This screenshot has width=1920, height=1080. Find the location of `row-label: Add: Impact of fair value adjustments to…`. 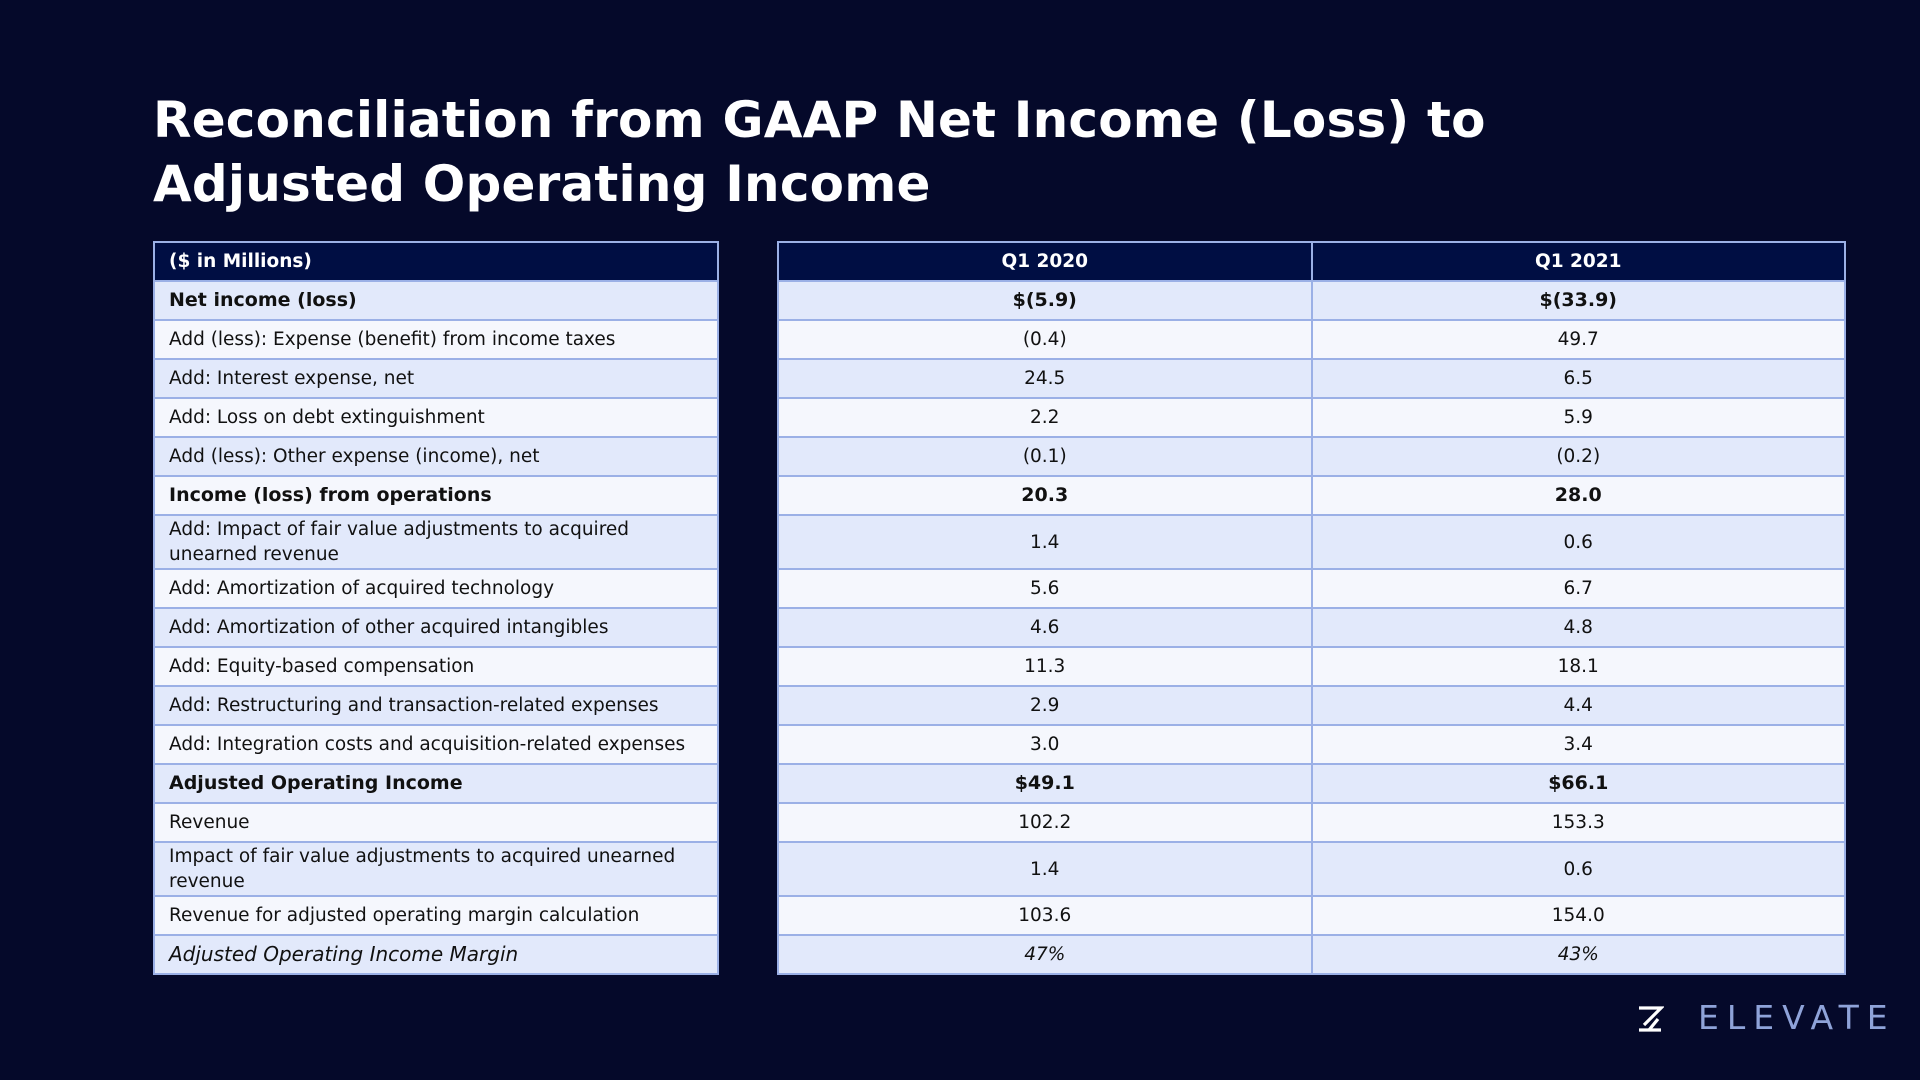

row-label: Add: Impact of fair value adjustments to… is located at coordinates (436, 542).